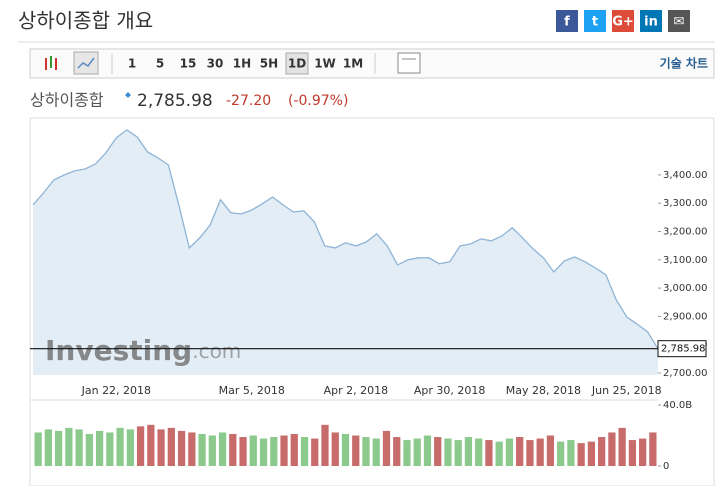 The image size is (715, 490). I want to click on interval-button: 15, so click(188, 64).